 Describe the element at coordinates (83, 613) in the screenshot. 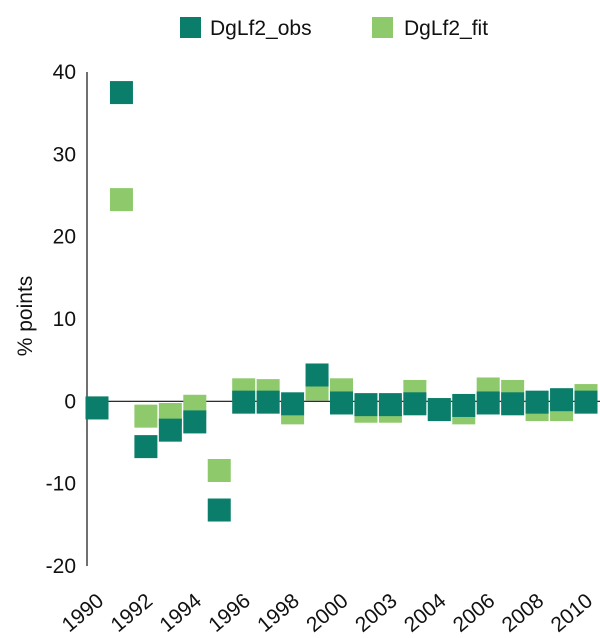

I see `x-tick-label: 1990` at that location.